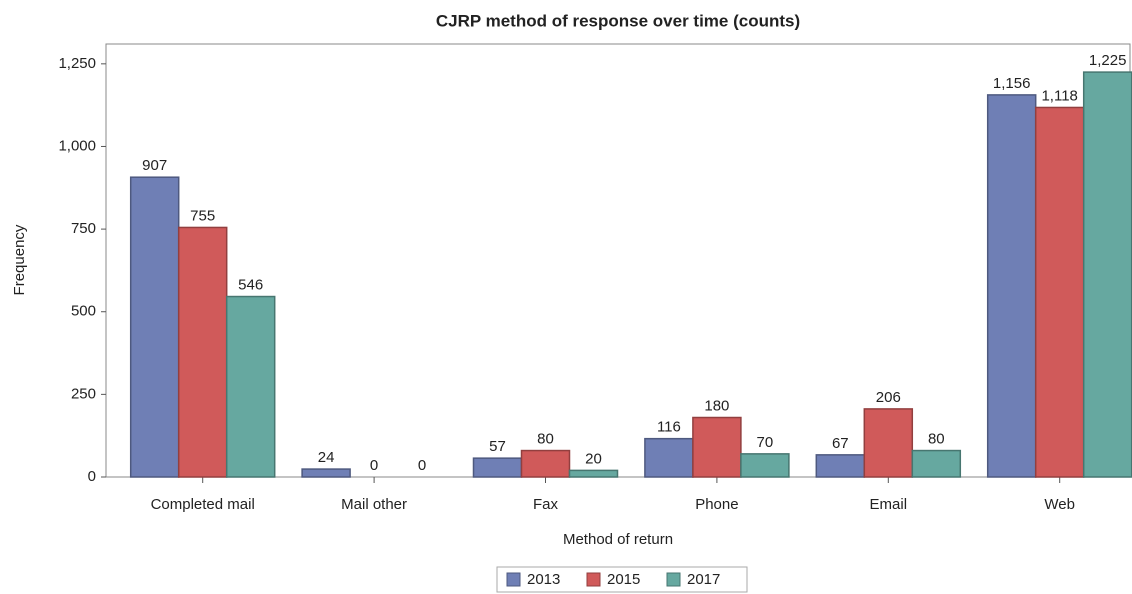  What do you see at coordinates (83, 228) in the screenshot?
I see `y-tick-label: 750` at bounding box center [83, 228].